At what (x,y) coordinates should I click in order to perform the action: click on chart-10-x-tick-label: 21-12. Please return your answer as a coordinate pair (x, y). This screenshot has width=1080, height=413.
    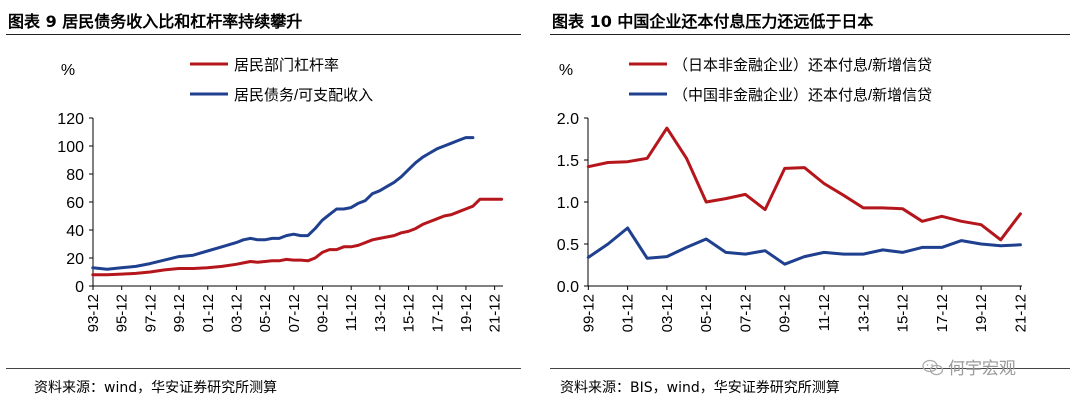
    Looking at the image, I should click on (1020, 313).